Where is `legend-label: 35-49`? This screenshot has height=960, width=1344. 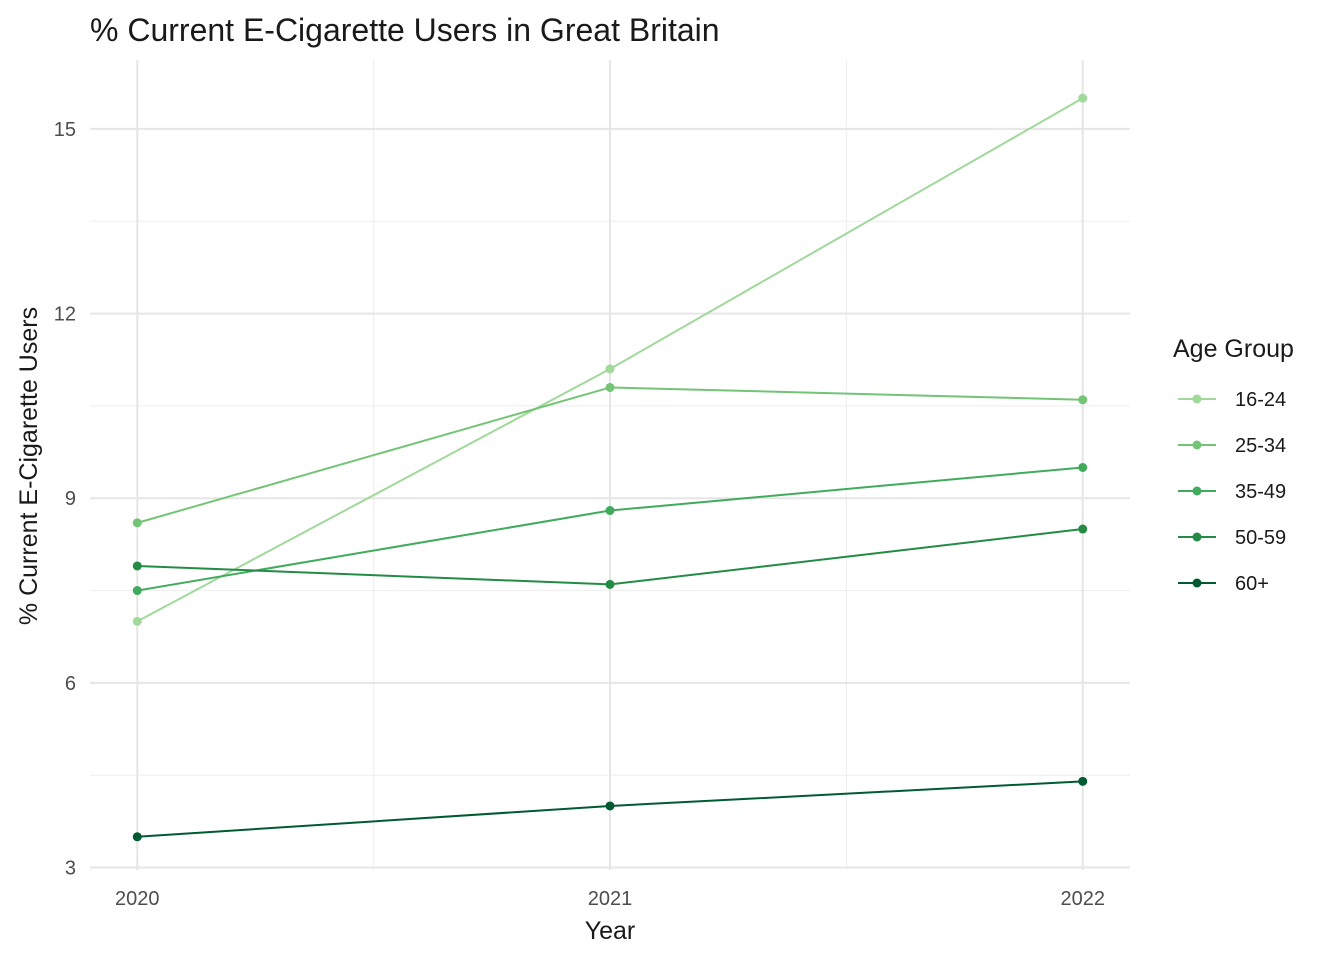 legend-label: 35-49 is located at coordinates (1260, 492).